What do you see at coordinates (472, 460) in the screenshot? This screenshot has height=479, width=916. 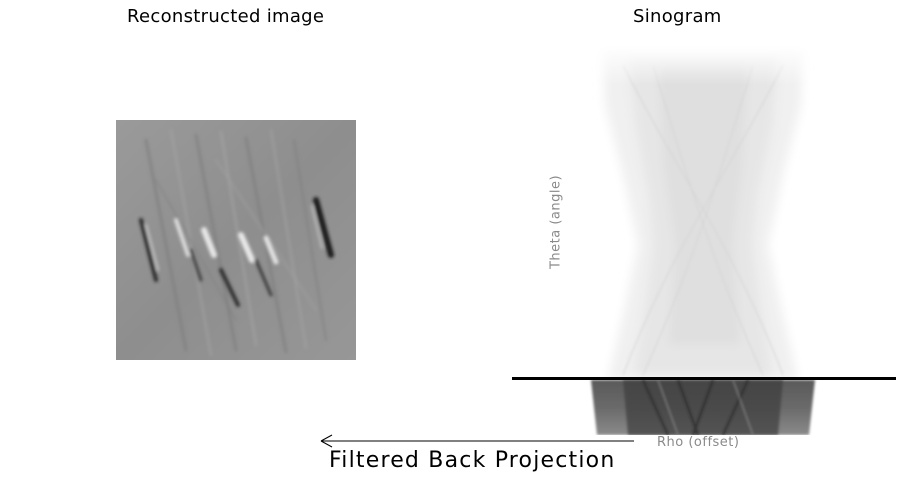 I see `filtered-back-projection-label: Filtered Back Projection` at bounding box center [472, 460].